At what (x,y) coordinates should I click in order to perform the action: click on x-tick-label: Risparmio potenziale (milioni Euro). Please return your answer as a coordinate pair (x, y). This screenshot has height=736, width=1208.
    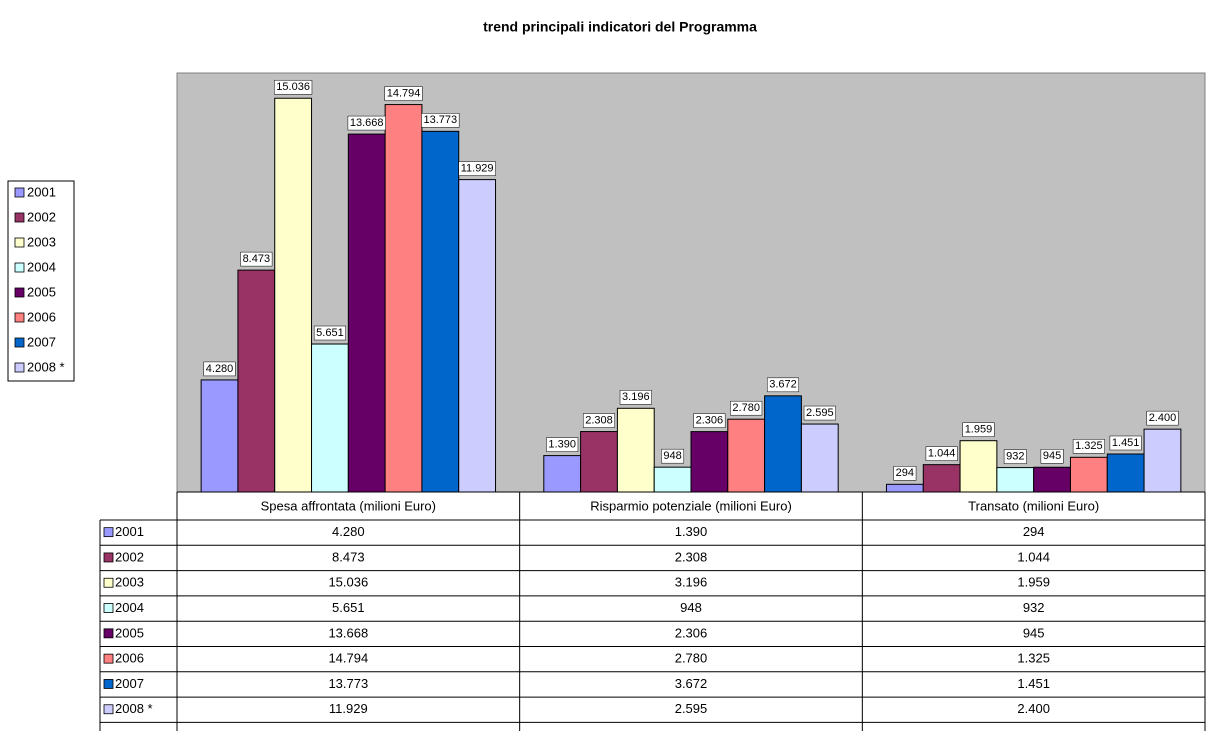
    Looking at the image, I should click on (691, 505).